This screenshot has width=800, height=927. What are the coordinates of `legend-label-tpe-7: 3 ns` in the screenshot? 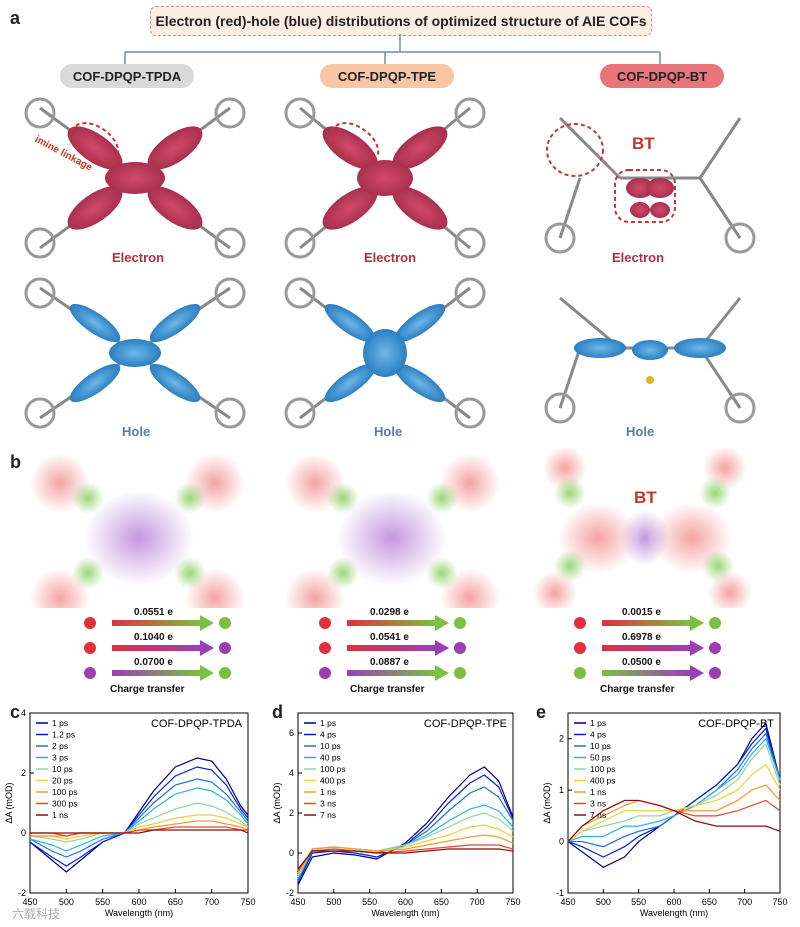 It's located at (328, 804).